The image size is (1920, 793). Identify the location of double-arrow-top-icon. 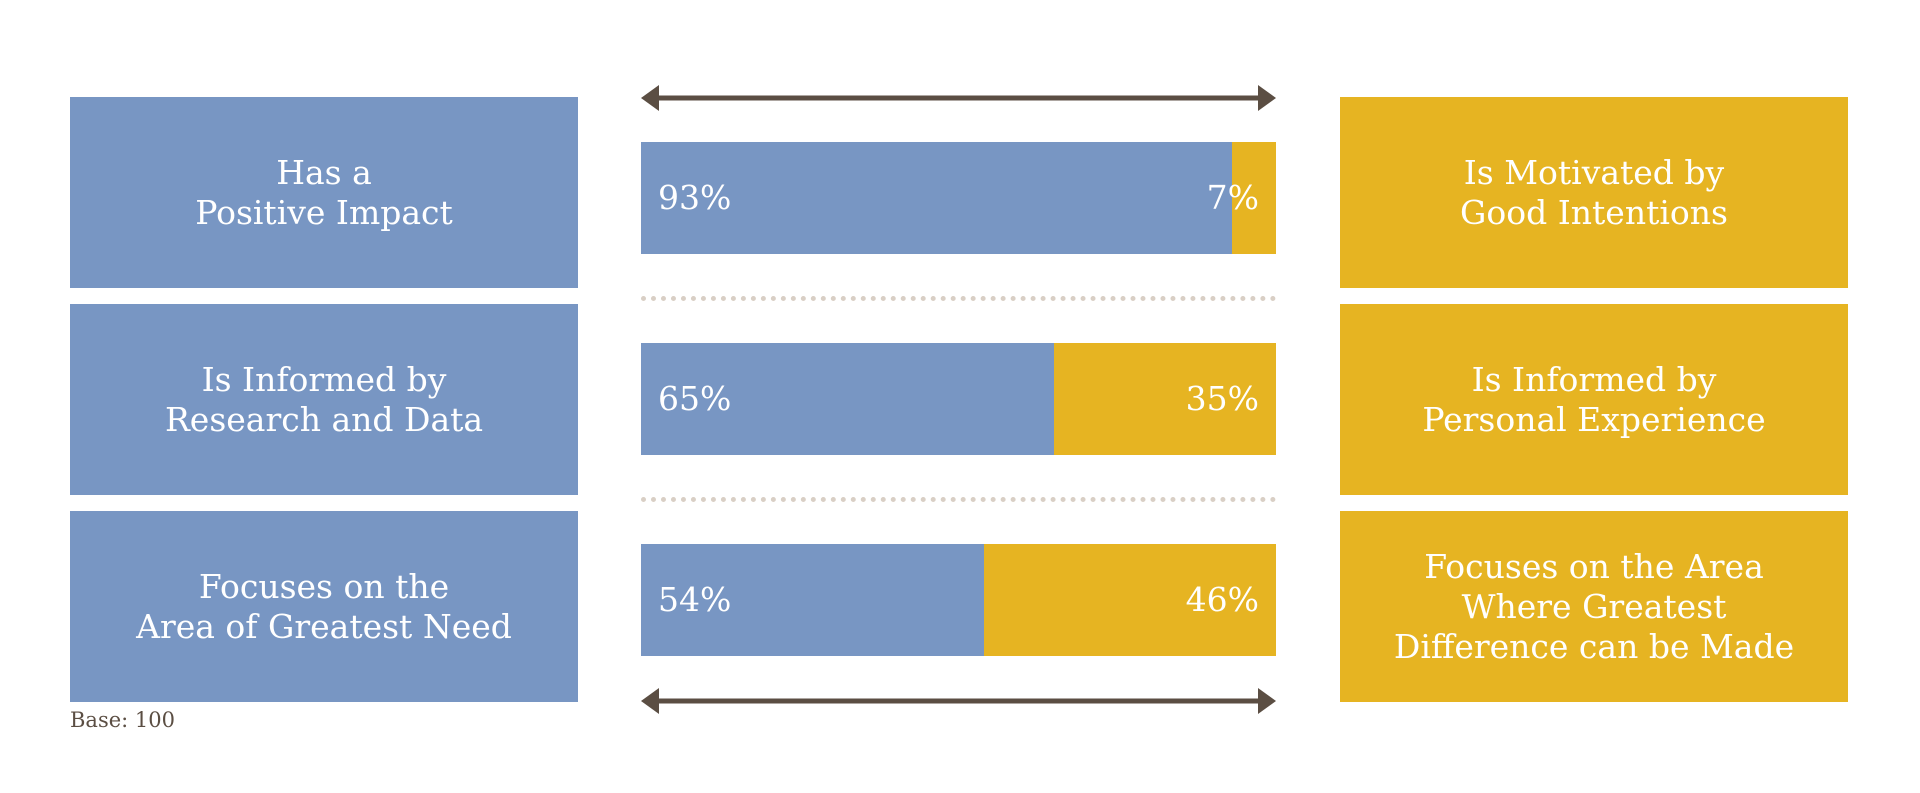
(958, 98).